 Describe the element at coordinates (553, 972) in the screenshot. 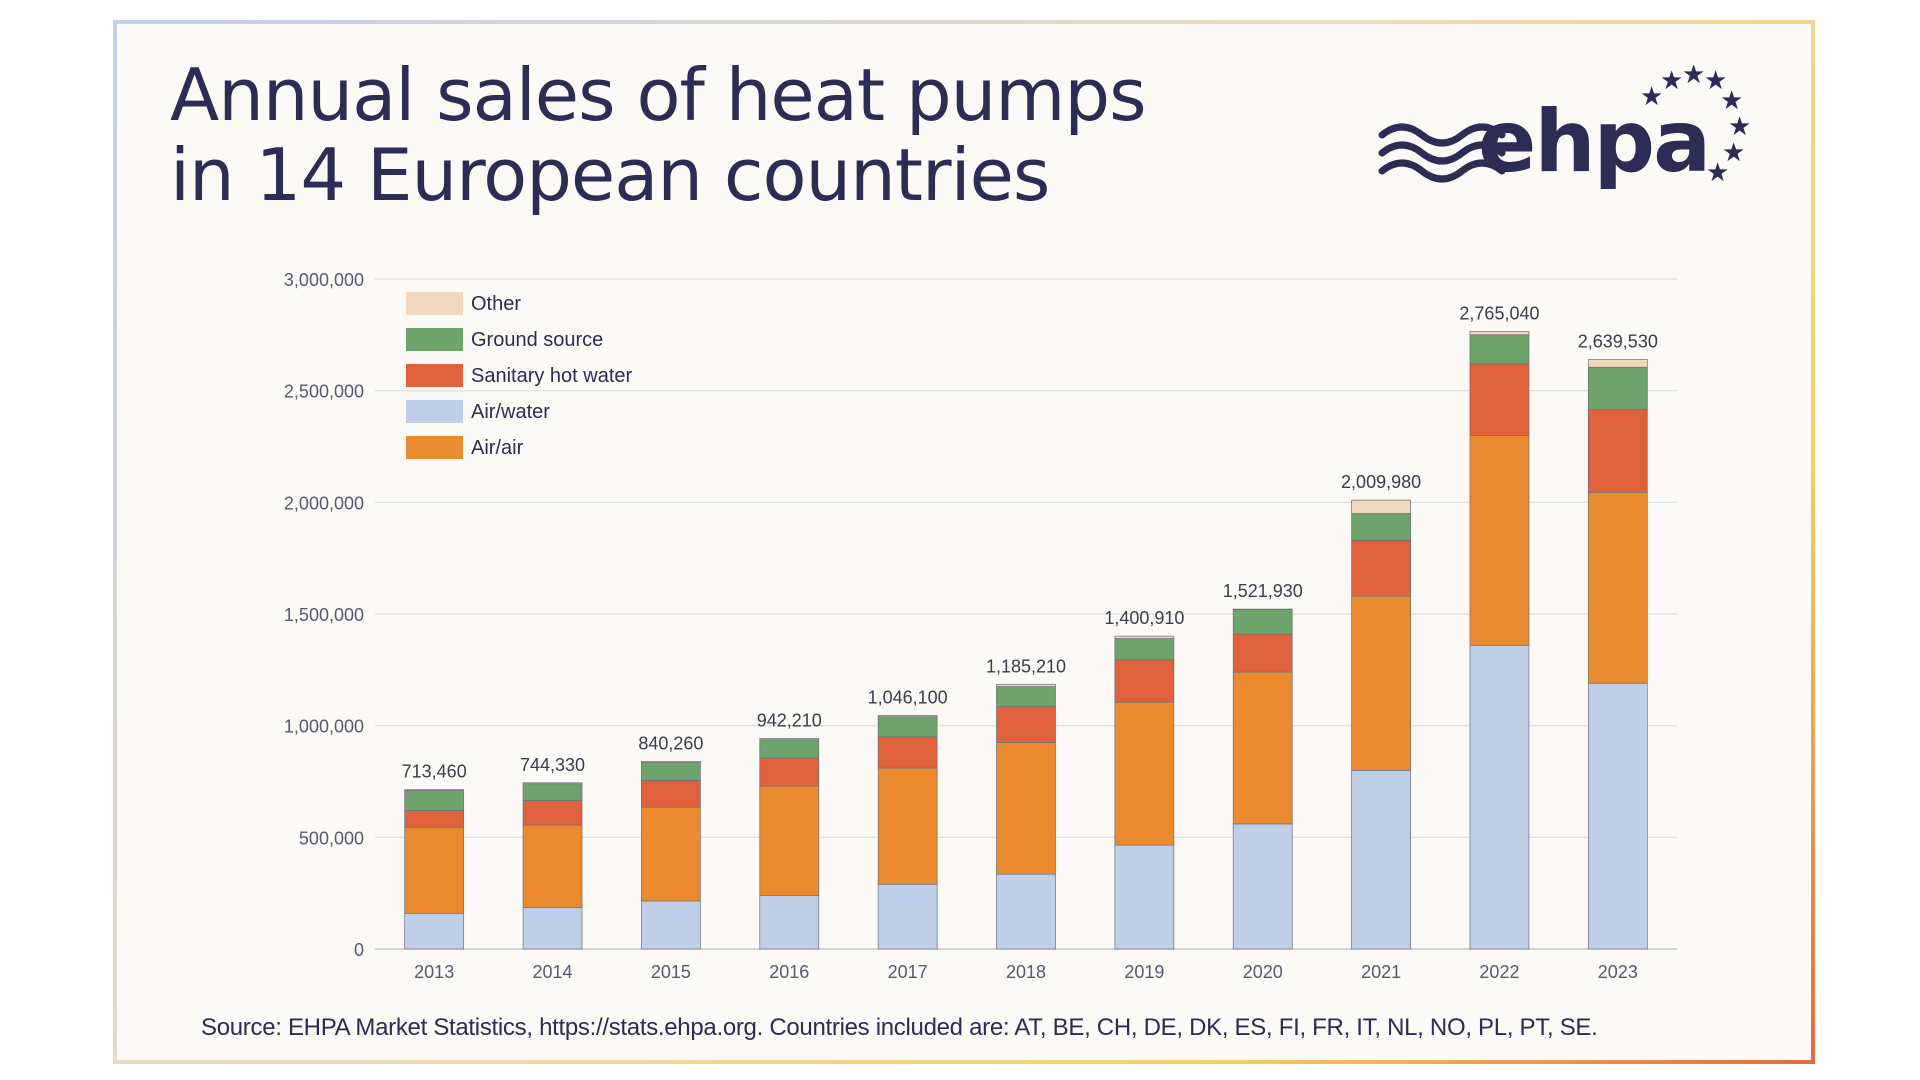

I see `x-tick-label: 2014` at that location.